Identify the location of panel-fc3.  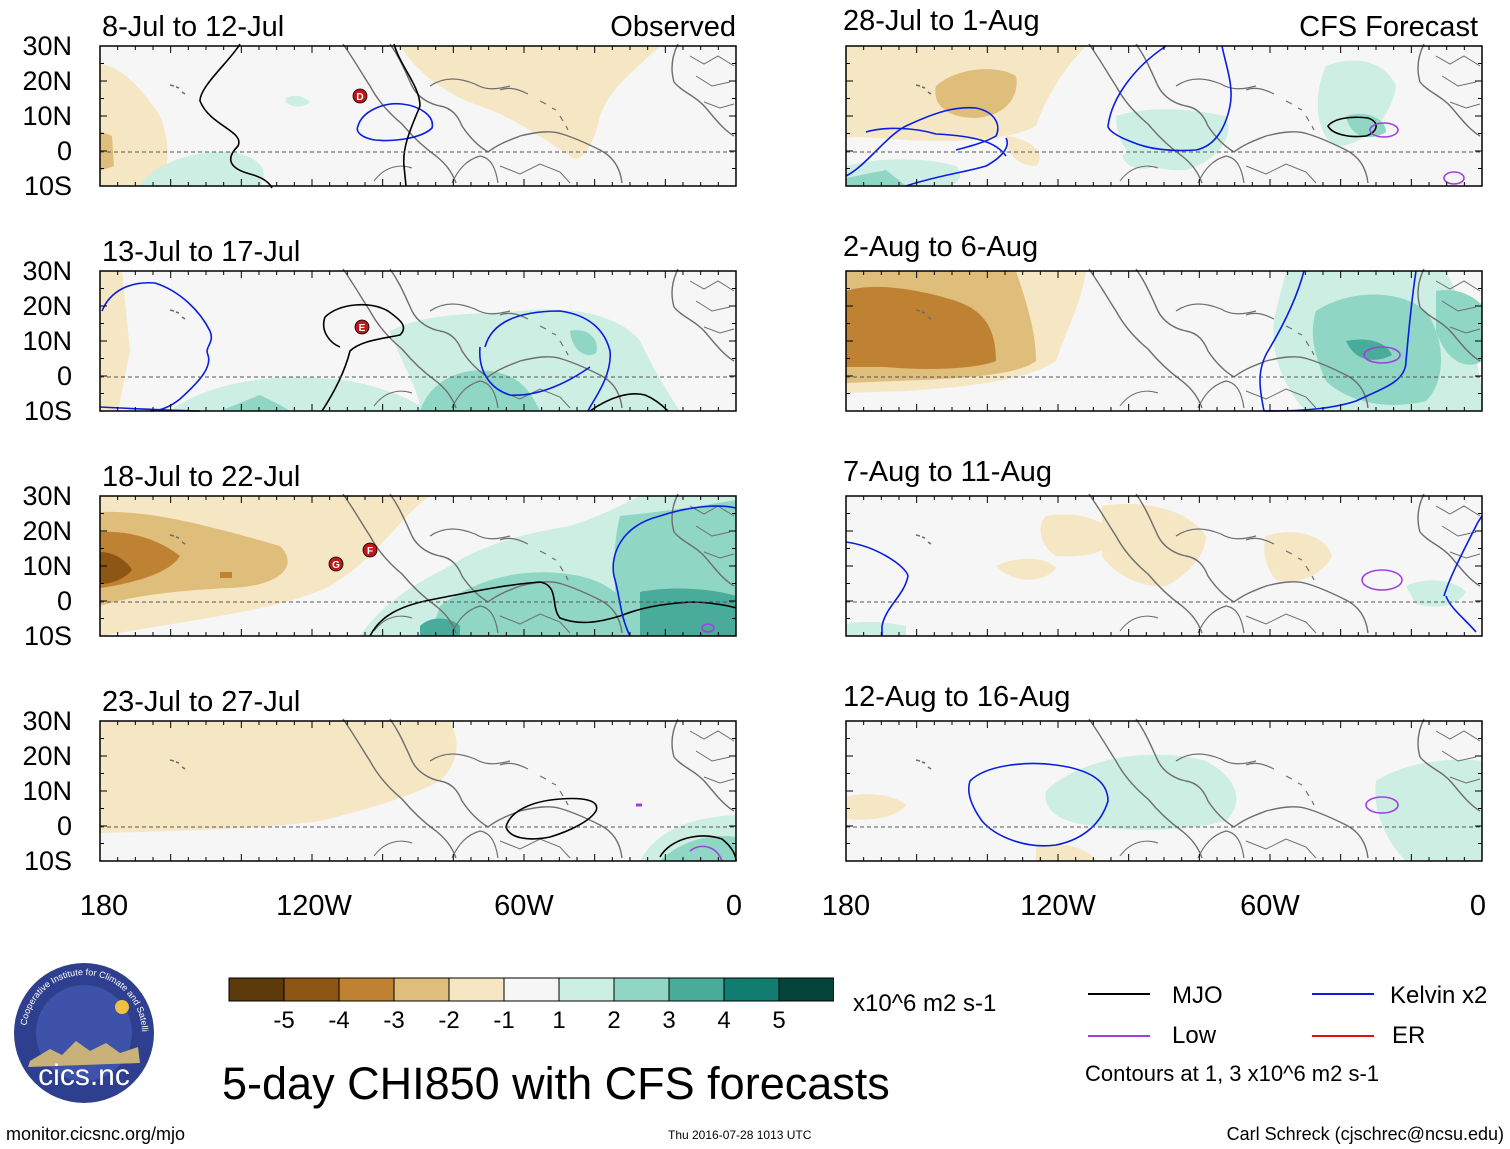
(1164, 565).